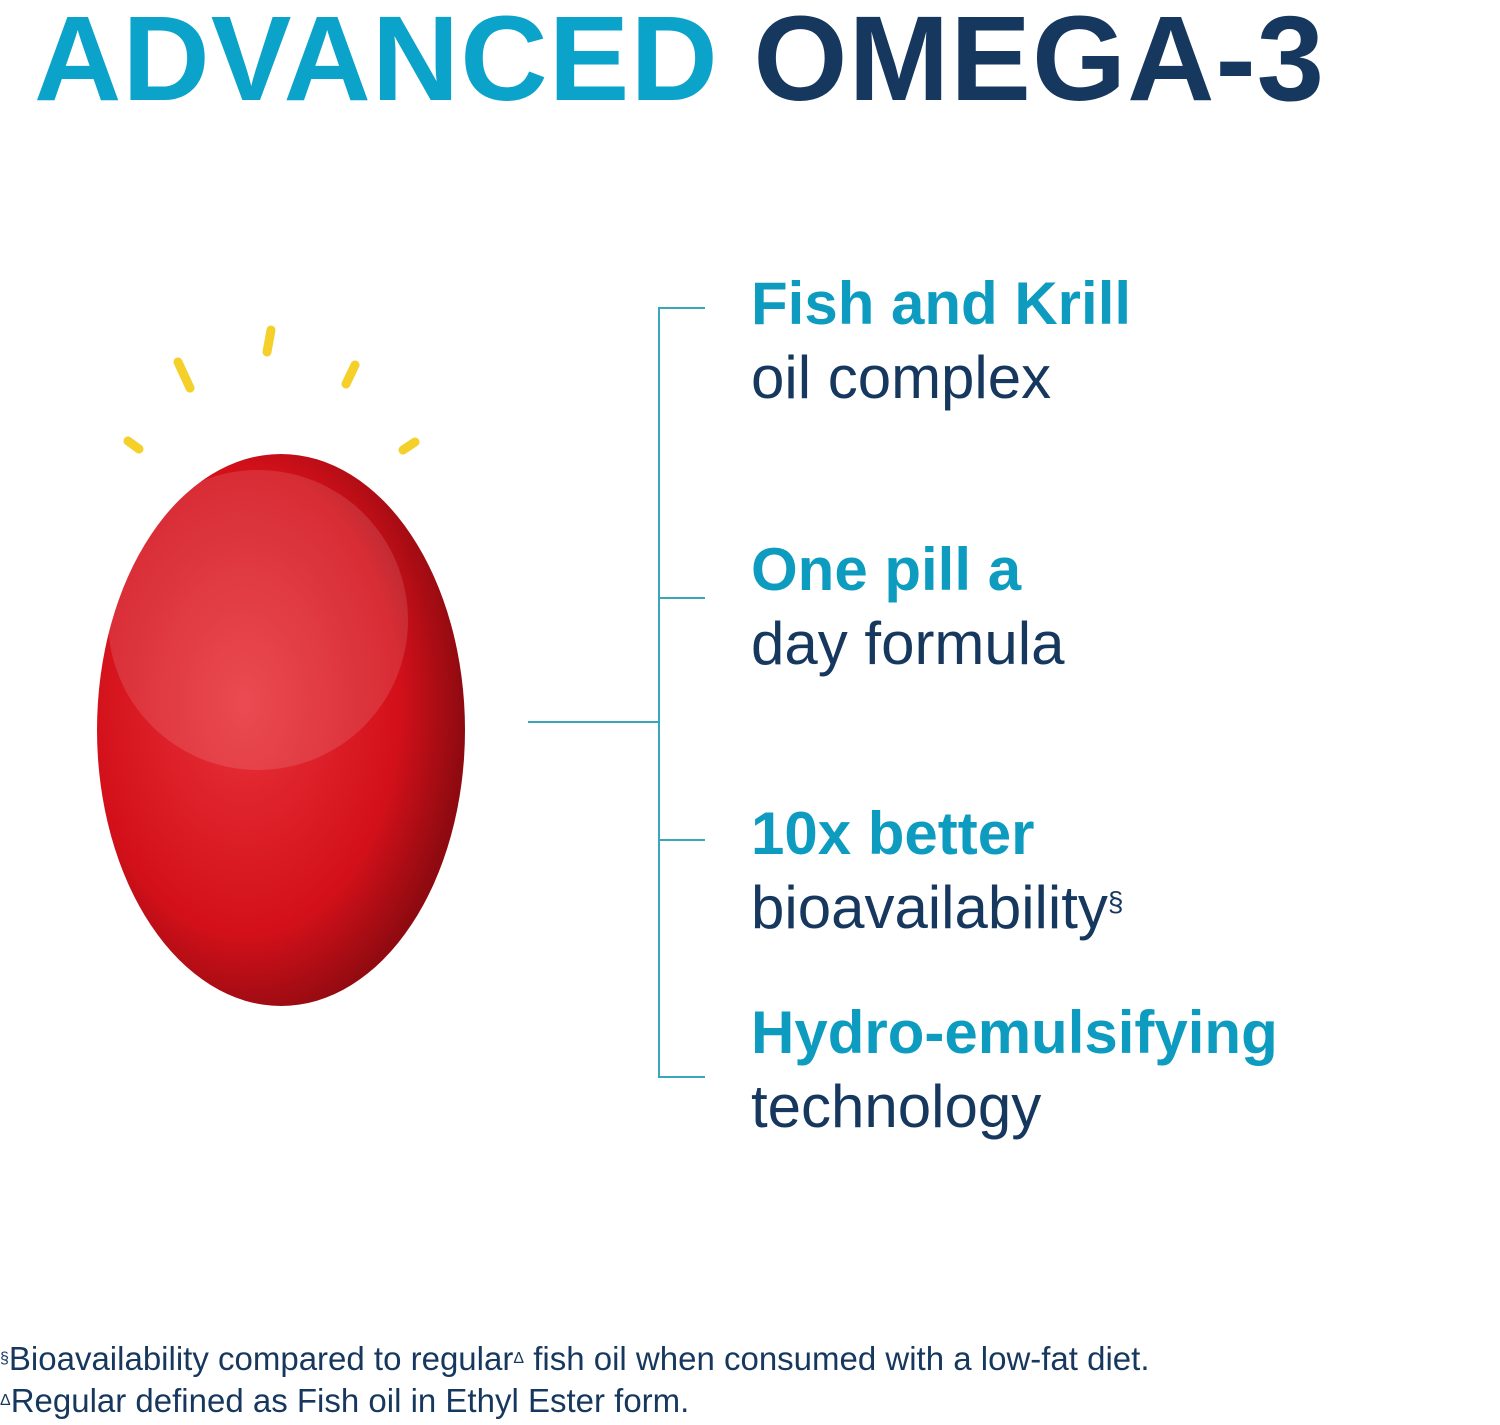 The height and width of the screenshot is (1425, 1500). Describe the element at coordinates (659, 692) in the screenshot. I see `bracket-vertical` at that location.